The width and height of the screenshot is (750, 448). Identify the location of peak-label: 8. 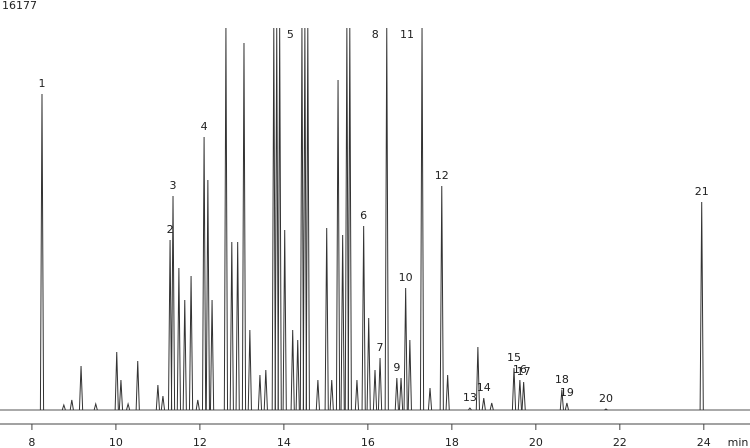
(375, 34).